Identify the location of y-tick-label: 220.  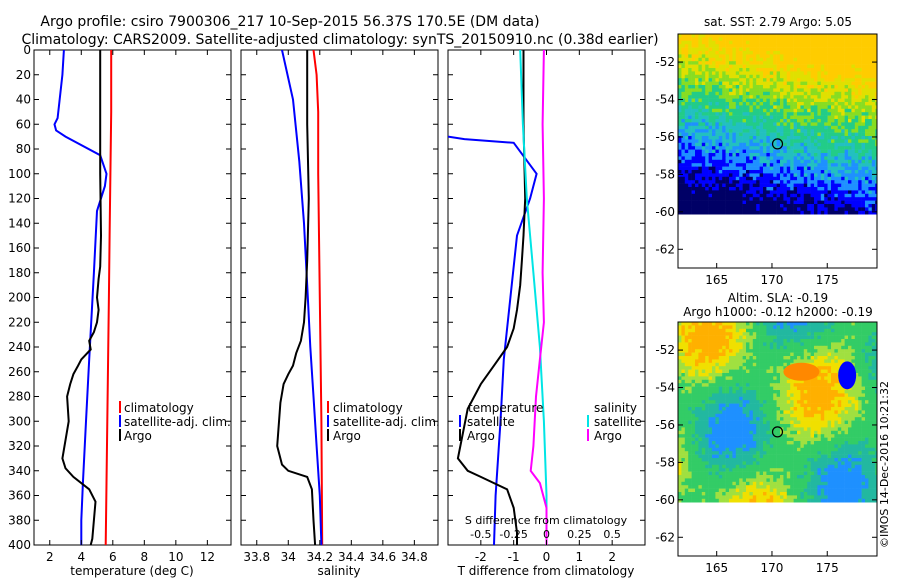
(19, 322).